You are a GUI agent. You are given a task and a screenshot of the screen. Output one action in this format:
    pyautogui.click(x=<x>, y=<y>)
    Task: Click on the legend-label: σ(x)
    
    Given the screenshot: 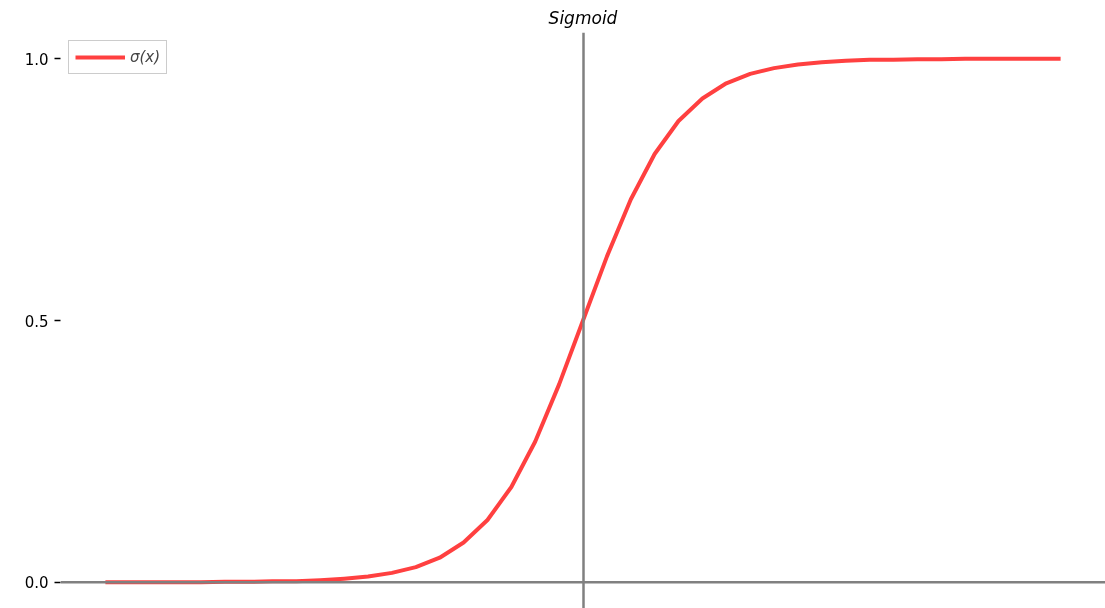 What is the action you would take?
    pyautogui.click(x=145, y=57)
    